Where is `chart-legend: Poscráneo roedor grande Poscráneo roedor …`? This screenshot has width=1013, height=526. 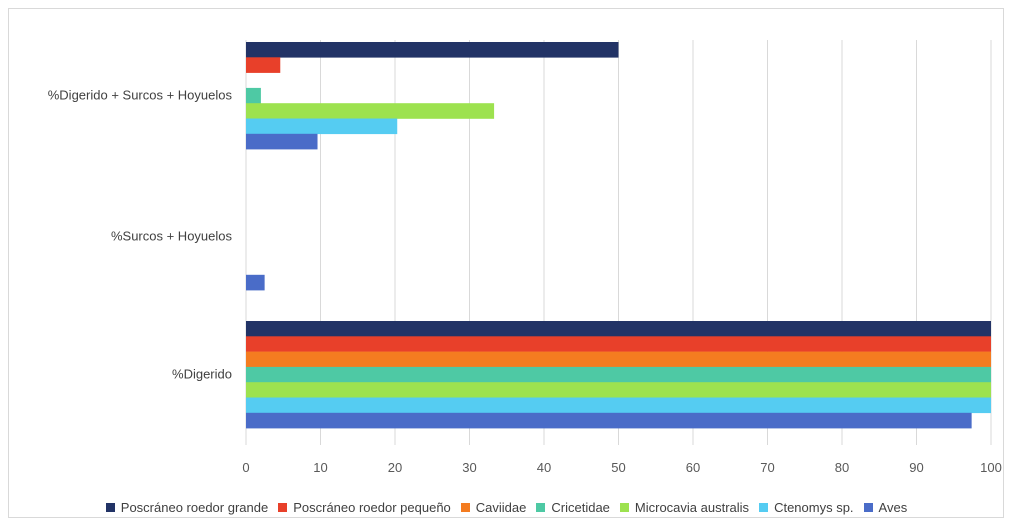 chart-legend: Poscráneo roedor grande Poscráneo roedor … is located at coordinates (506, 507).